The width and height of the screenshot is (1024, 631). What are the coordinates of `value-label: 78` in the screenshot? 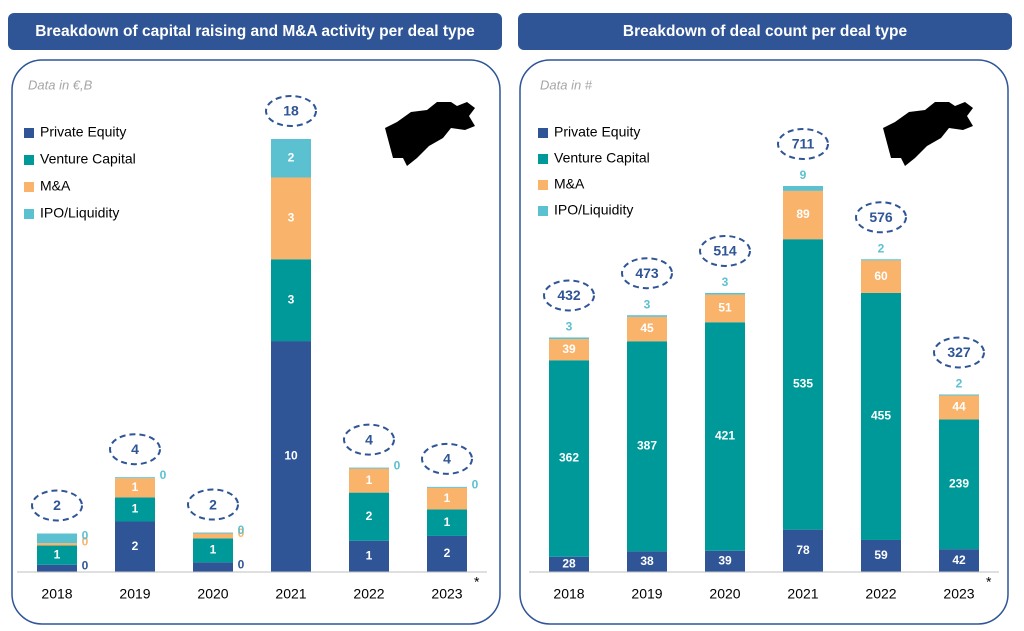 It's located at (803, 550).